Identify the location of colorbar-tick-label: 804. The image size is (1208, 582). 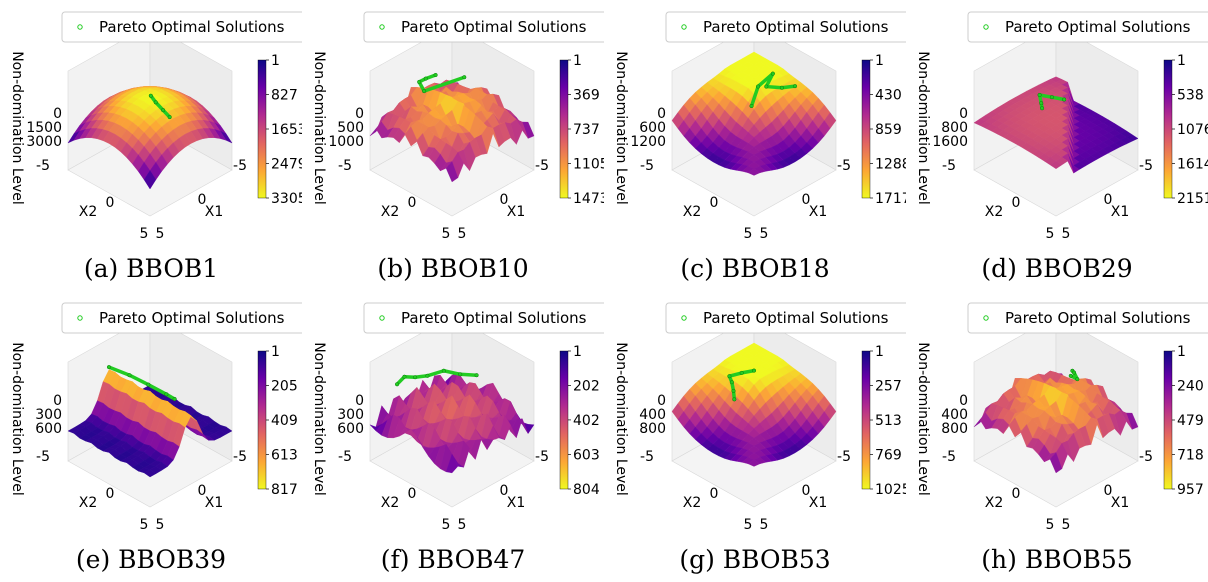
(586, 490).